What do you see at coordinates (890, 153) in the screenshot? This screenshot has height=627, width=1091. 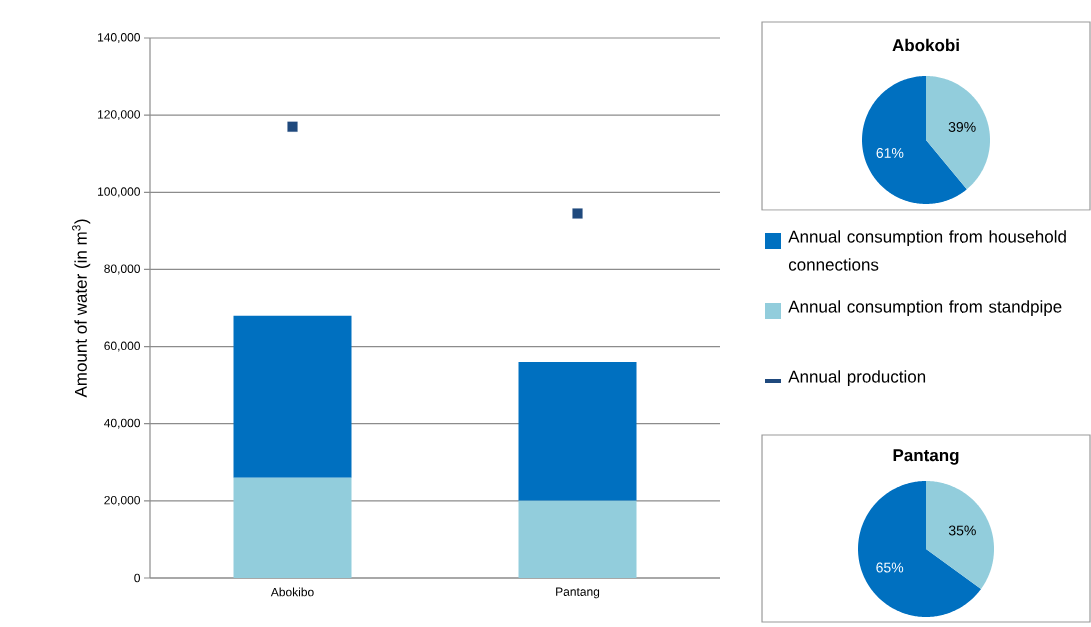 I see `data-label: 61%` at bounding box center [890, 153].